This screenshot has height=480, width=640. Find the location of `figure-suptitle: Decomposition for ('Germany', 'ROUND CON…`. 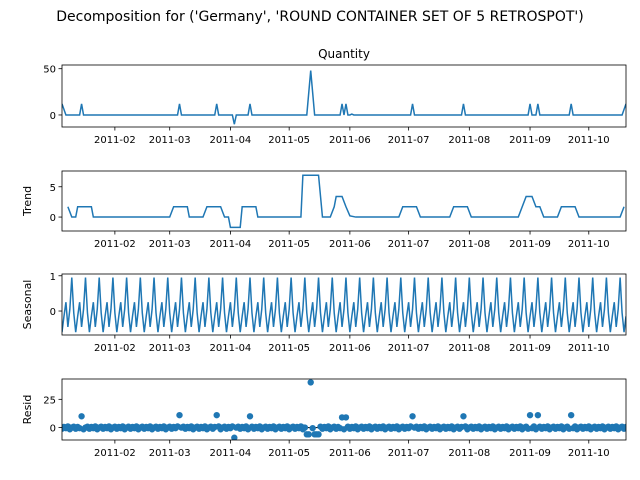

figure-suptitle: Decomposition for ('Germany', 'ROUND CON… is located at coordinates (319, 17).